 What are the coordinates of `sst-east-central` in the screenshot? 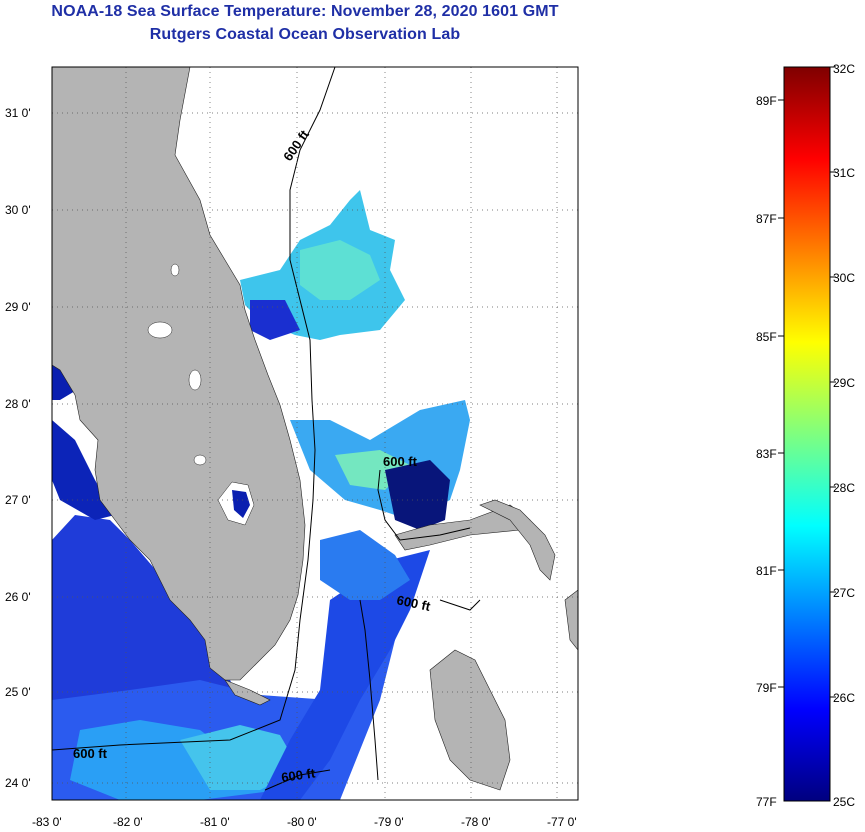 It's located at (365, 565).